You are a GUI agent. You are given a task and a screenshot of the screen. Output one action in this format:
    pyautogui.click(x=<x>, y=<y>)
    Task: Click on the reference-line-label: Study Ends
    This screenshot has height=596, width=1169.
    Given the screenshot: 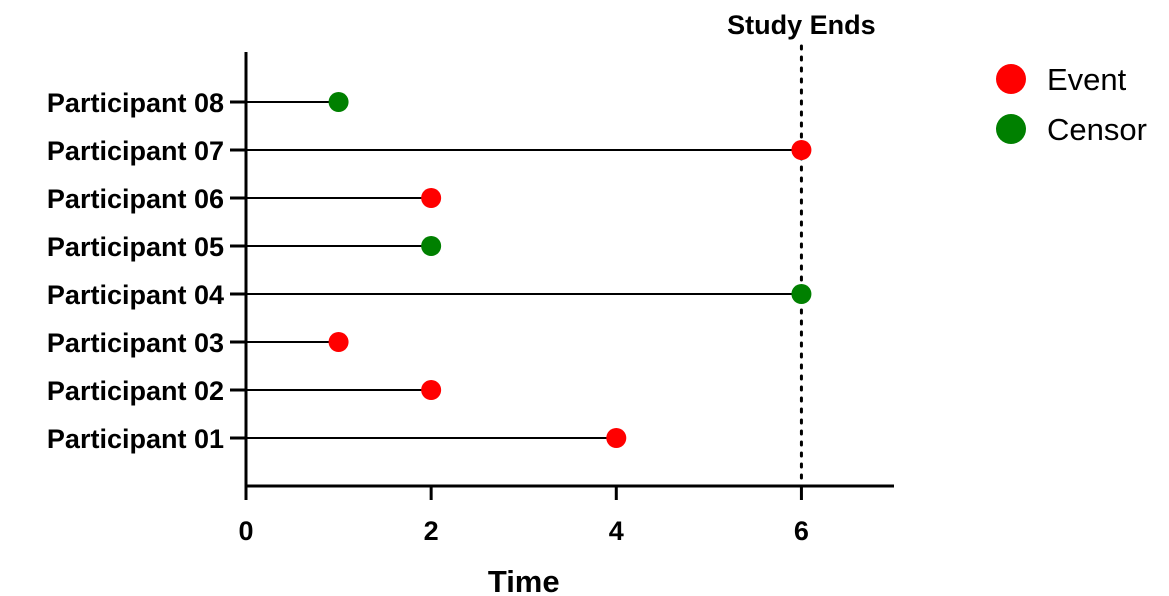 What is the action you would take?
    pyautogui.click(x=801, y=25)
    